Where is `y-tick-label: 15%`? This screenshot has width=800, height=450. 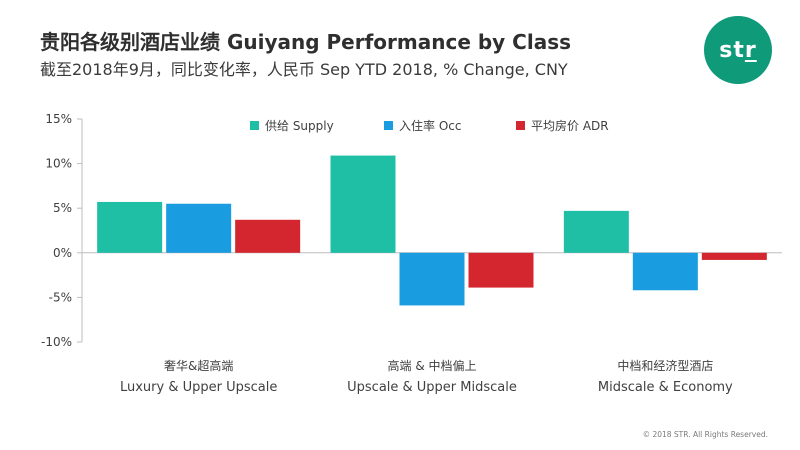
y-tick-label: 15% is located at coordinates (58, 119).